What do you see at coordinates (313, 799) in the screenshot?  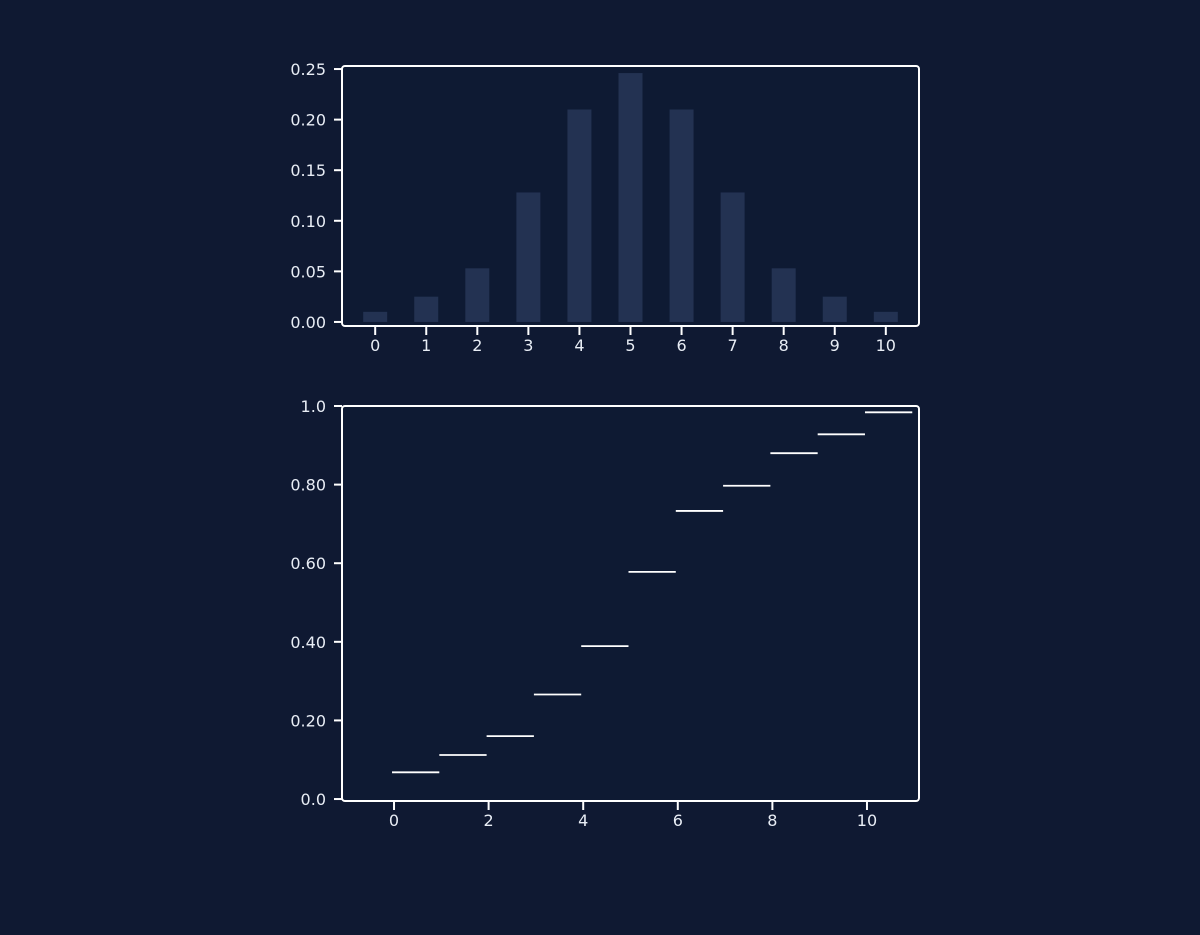 I see `y-tick-label: 0.0` at bounding box center [313, 799].